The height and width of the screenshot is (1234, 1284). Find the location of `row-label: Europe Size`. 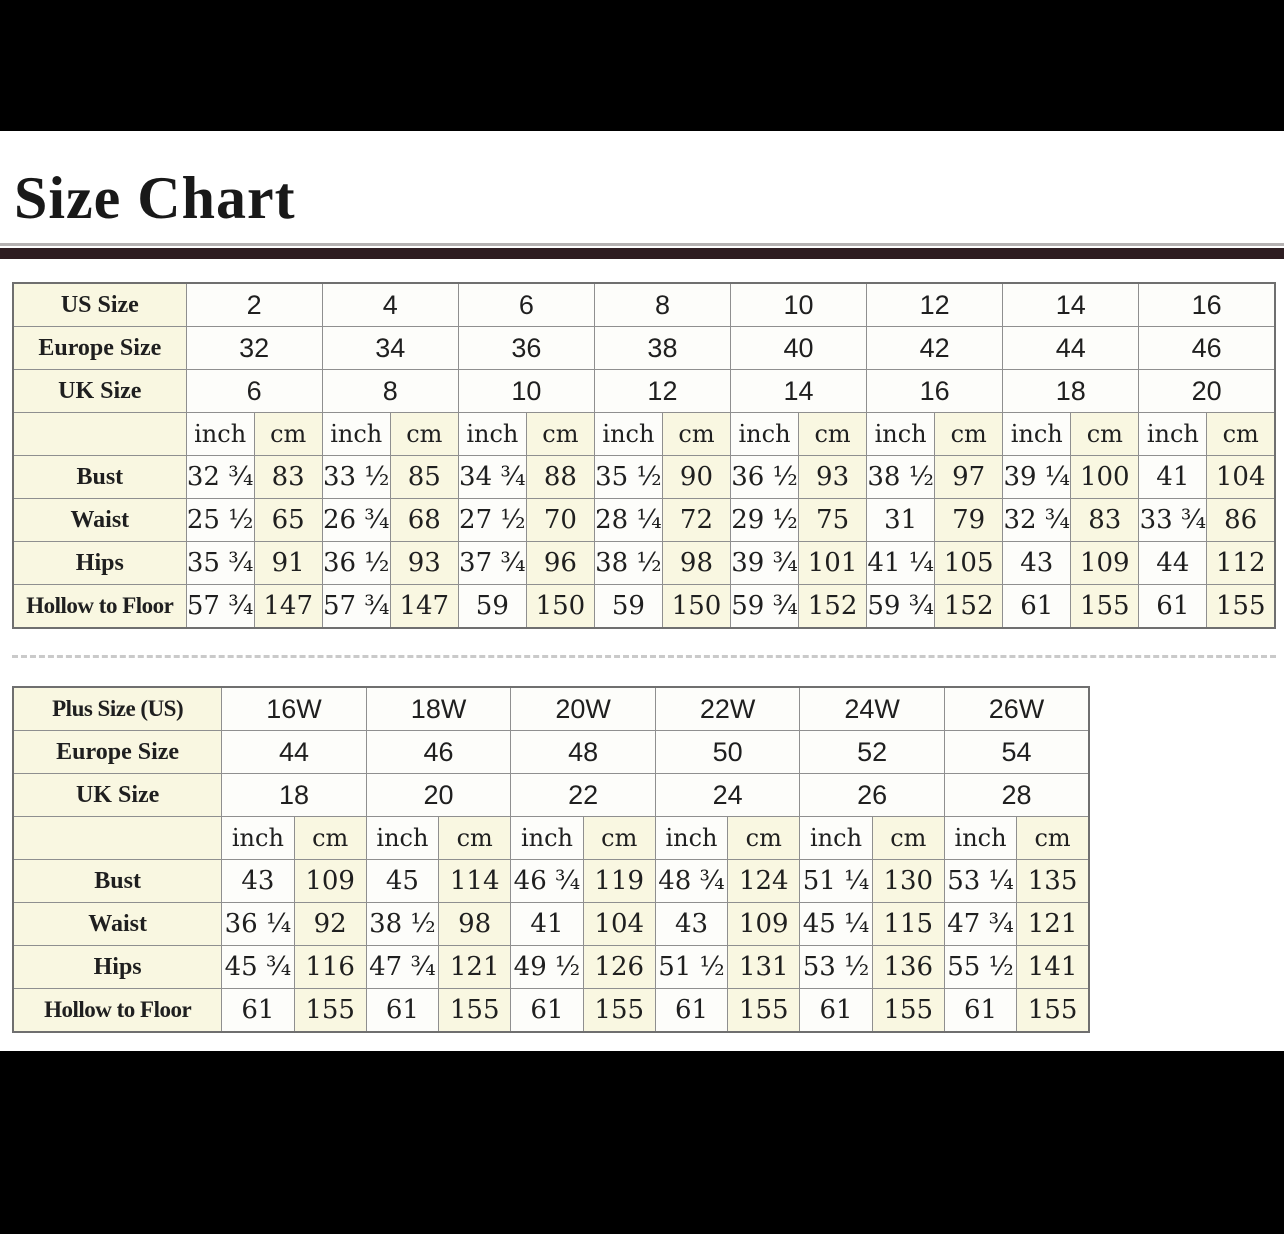

row-label: Europe Size is located at coordinates (99, 348).